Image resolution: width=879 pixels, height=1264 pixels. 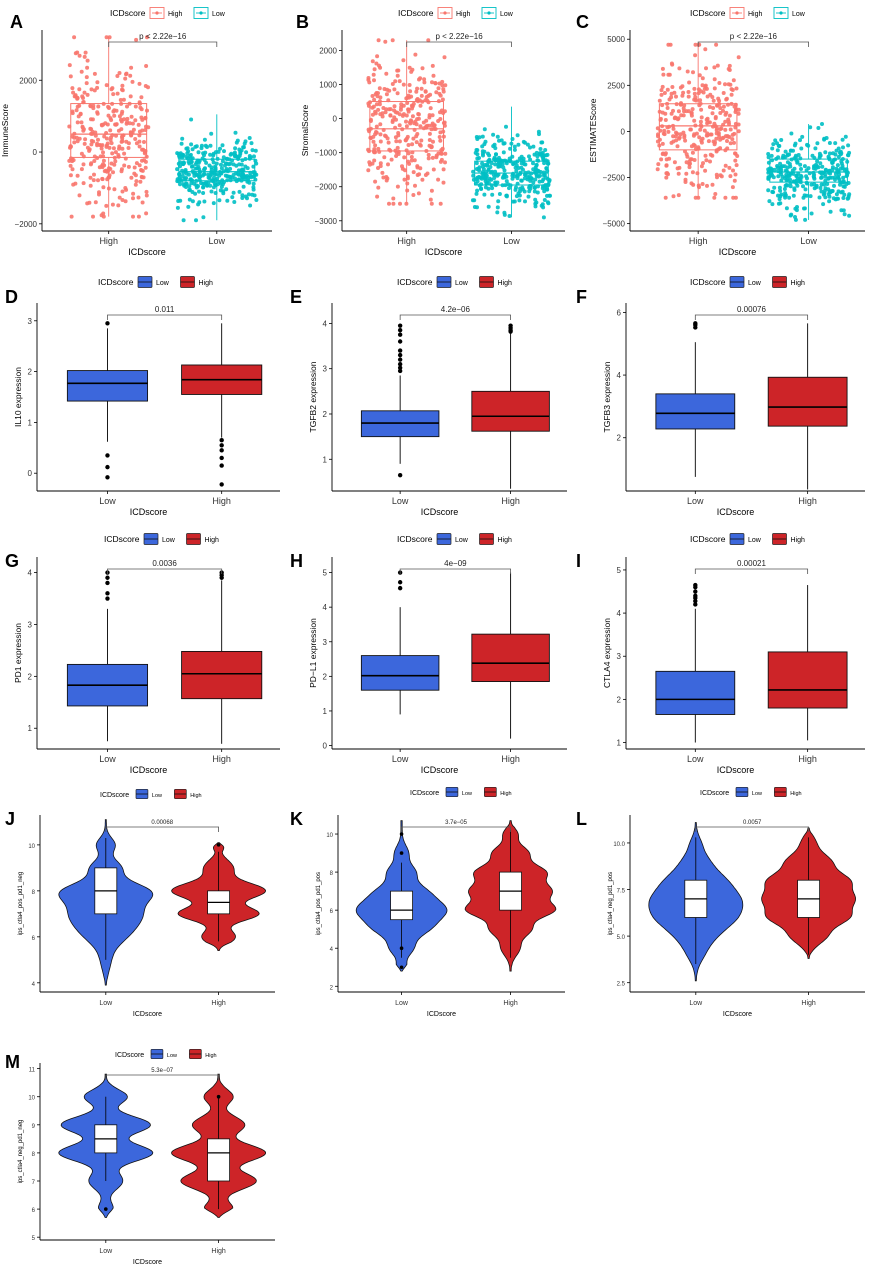 What do you see at coordinates (163, 283) in the screenshot?
I see `legend-label-low: Low` at bounding box center [163, 283].